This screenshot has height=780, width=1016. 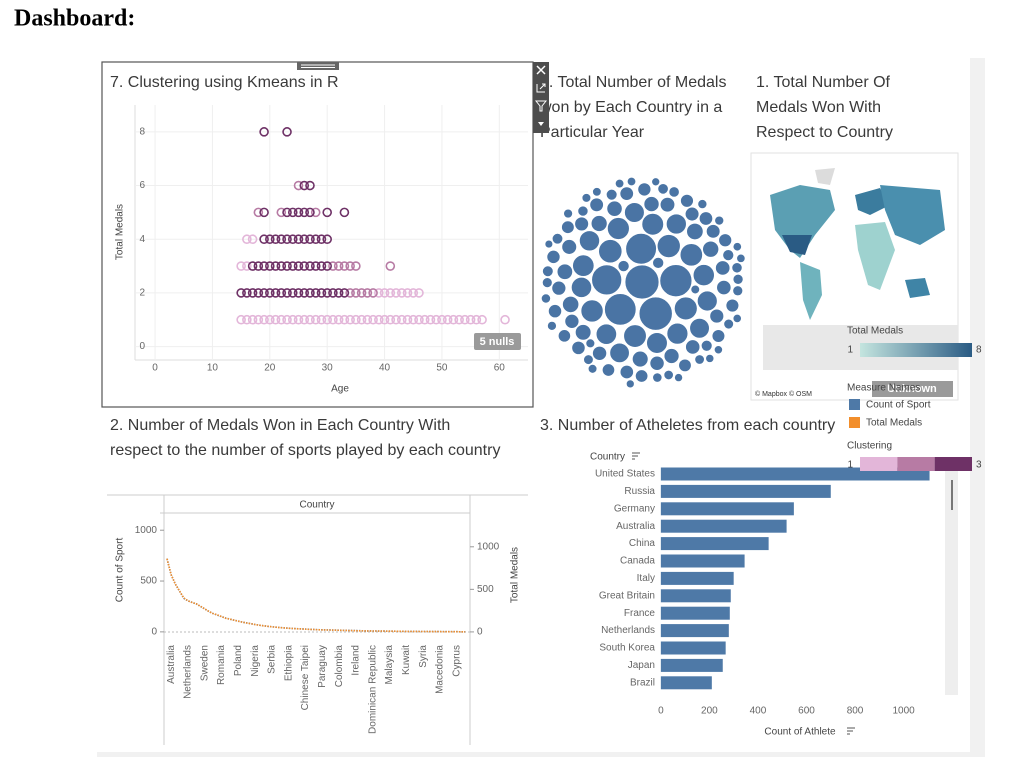 I want to click on drag-handle, so click(x=318, y=66).